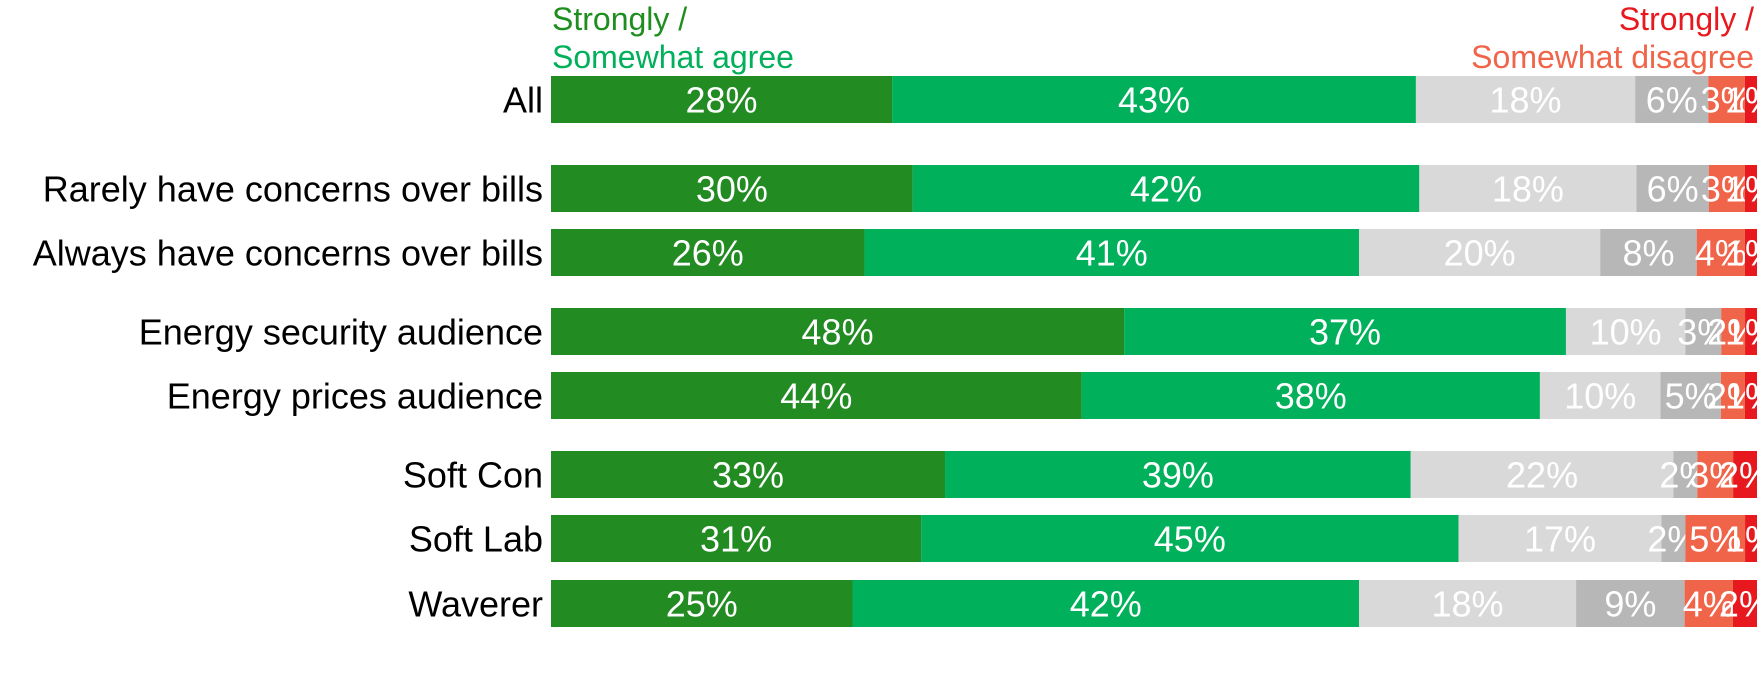 The image size is (1757, 700). Describe the element at coordinates (673, 57) in the screenshot. I see `legend-agree-line2: Somewhat agree` at that location.